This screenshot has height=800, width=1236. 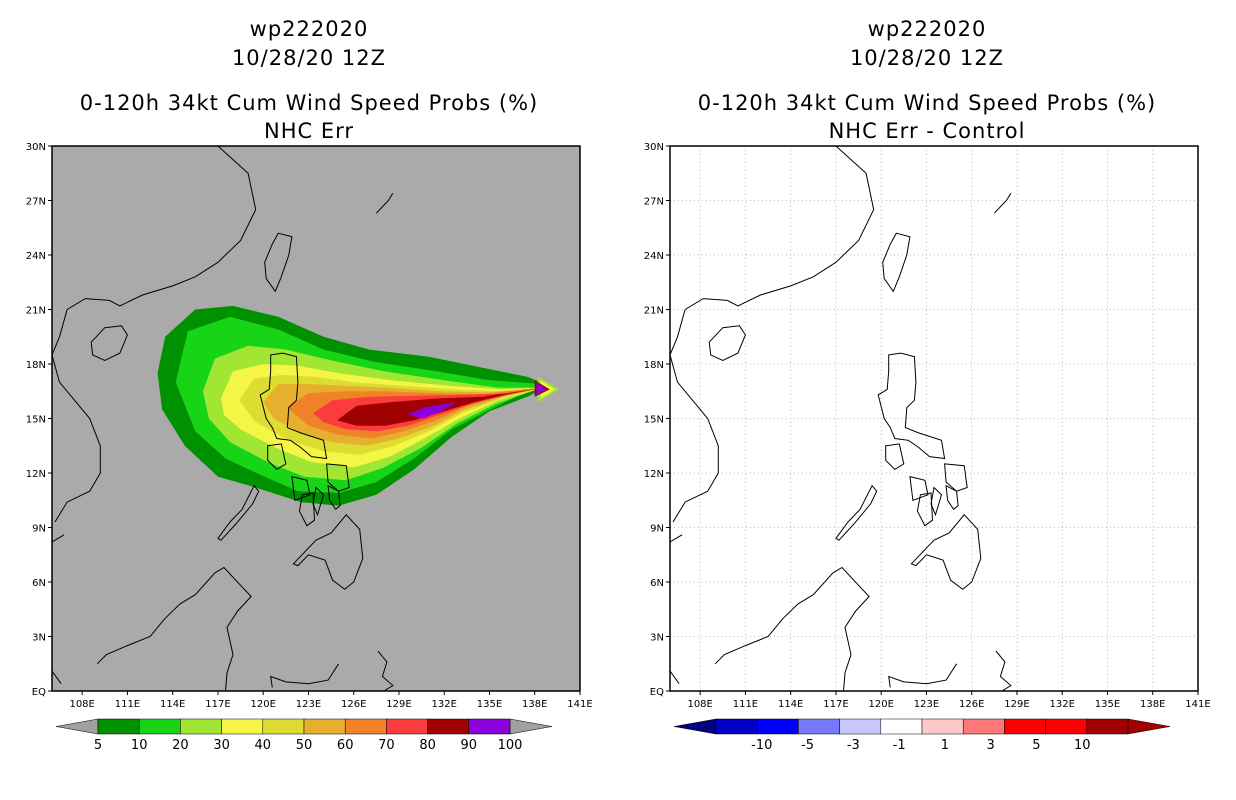 I want to click on y-tick-label: 21N, so click(x=36, y=311).